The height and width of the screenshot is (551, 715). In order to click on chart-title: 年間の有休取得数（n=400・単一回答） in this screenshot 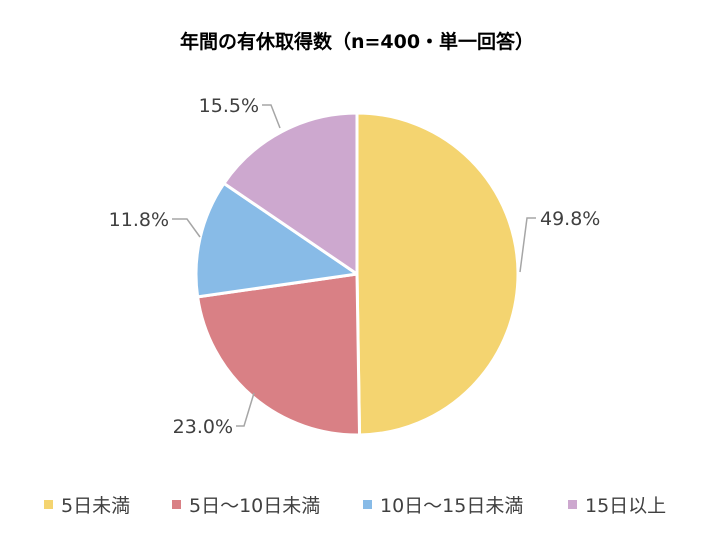, I will do `click(357, 41)`.